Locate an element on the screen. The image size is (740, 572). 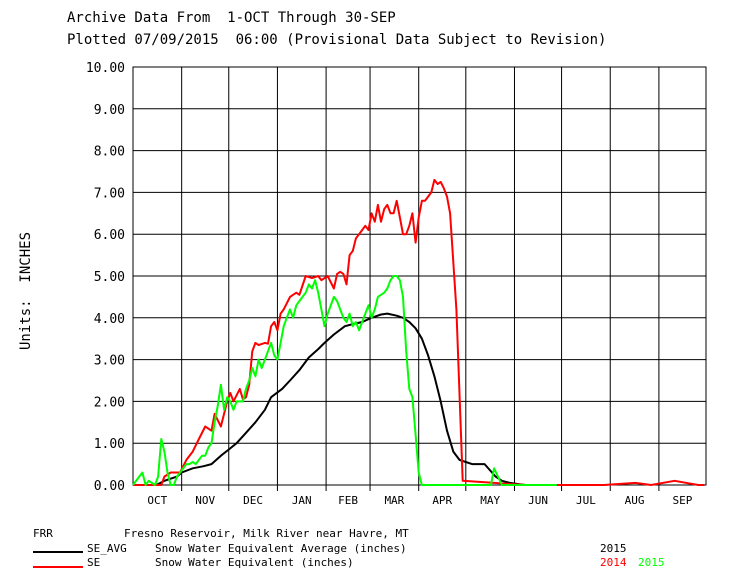
x-tick-label: SEP is located at coordinates (683, 500).